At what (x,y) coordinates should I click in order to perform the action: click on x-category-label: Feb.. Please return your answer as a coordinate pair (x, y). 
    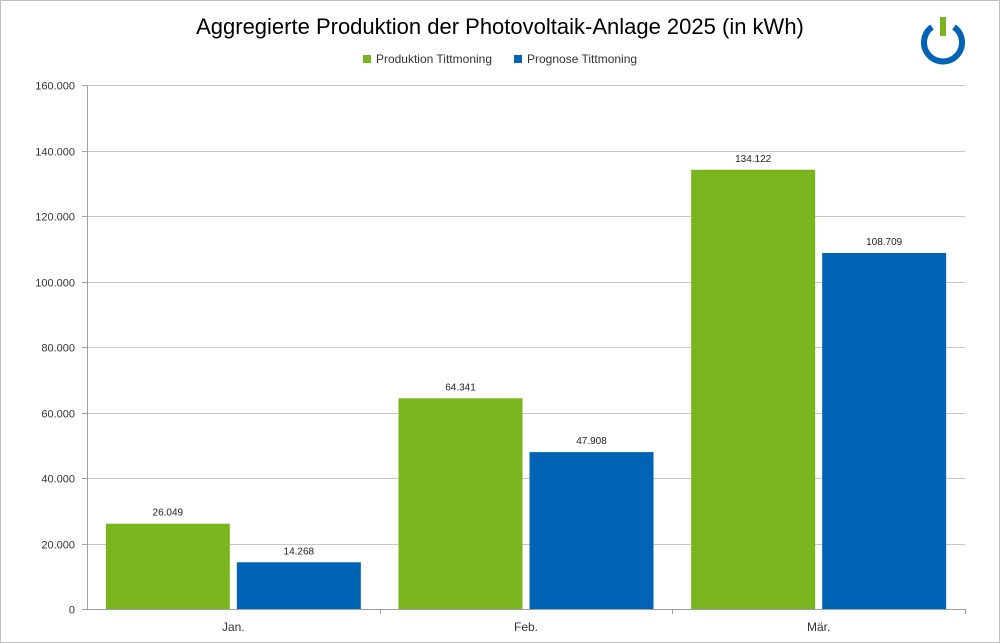
    Looking at the image, I should click on (526, 627).